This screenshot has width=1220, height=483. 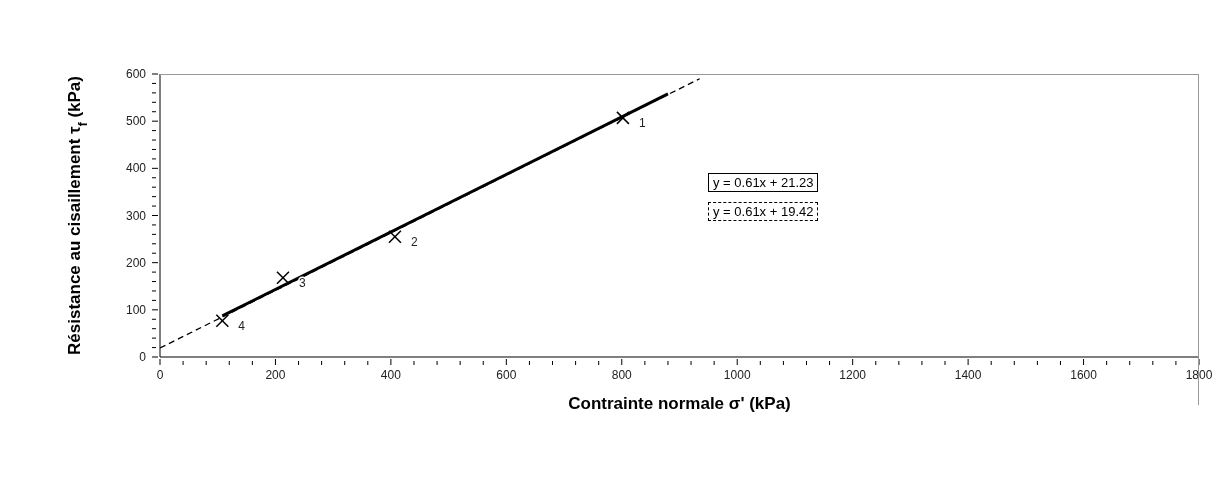 I want to click on x-tick-label: 1800, so click(x=1199, y=375).